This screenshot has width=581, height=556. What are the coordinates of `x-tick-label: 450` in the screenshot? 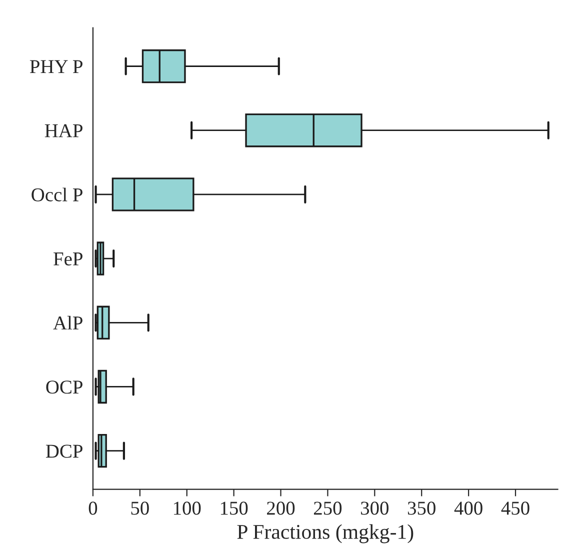 It's located at (515, 508).